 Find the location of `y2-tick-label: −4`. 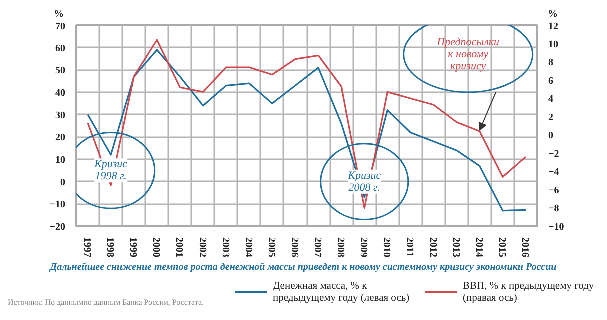

y2-tick-label: −4 is located at coordinates (554, 172).